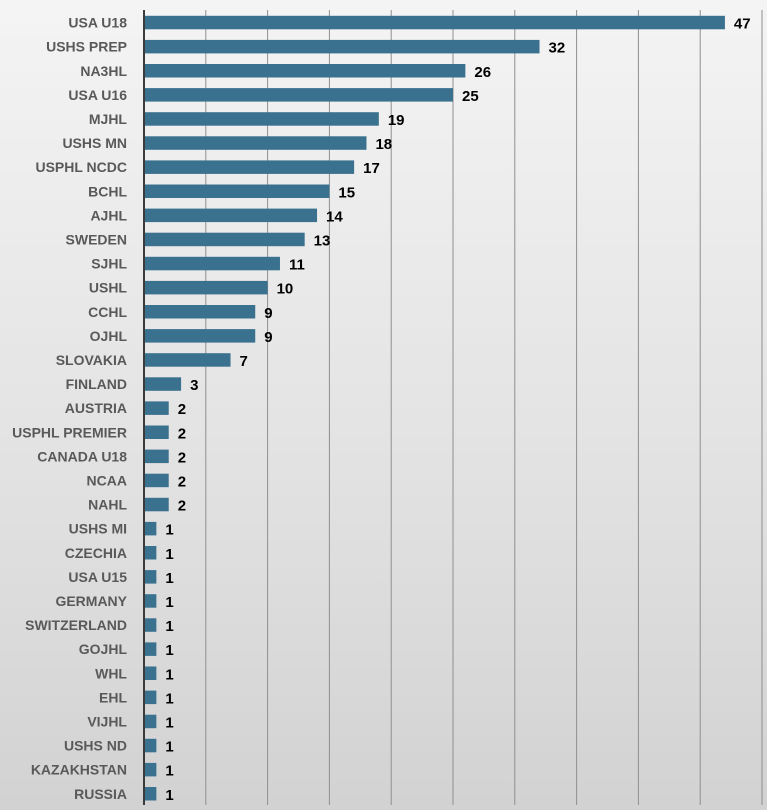 The height and width of the screenshot is (810, 767). Describe the element at coordinates (107, 505) in the screenshot. I see `category-label: NAHL` at that location.